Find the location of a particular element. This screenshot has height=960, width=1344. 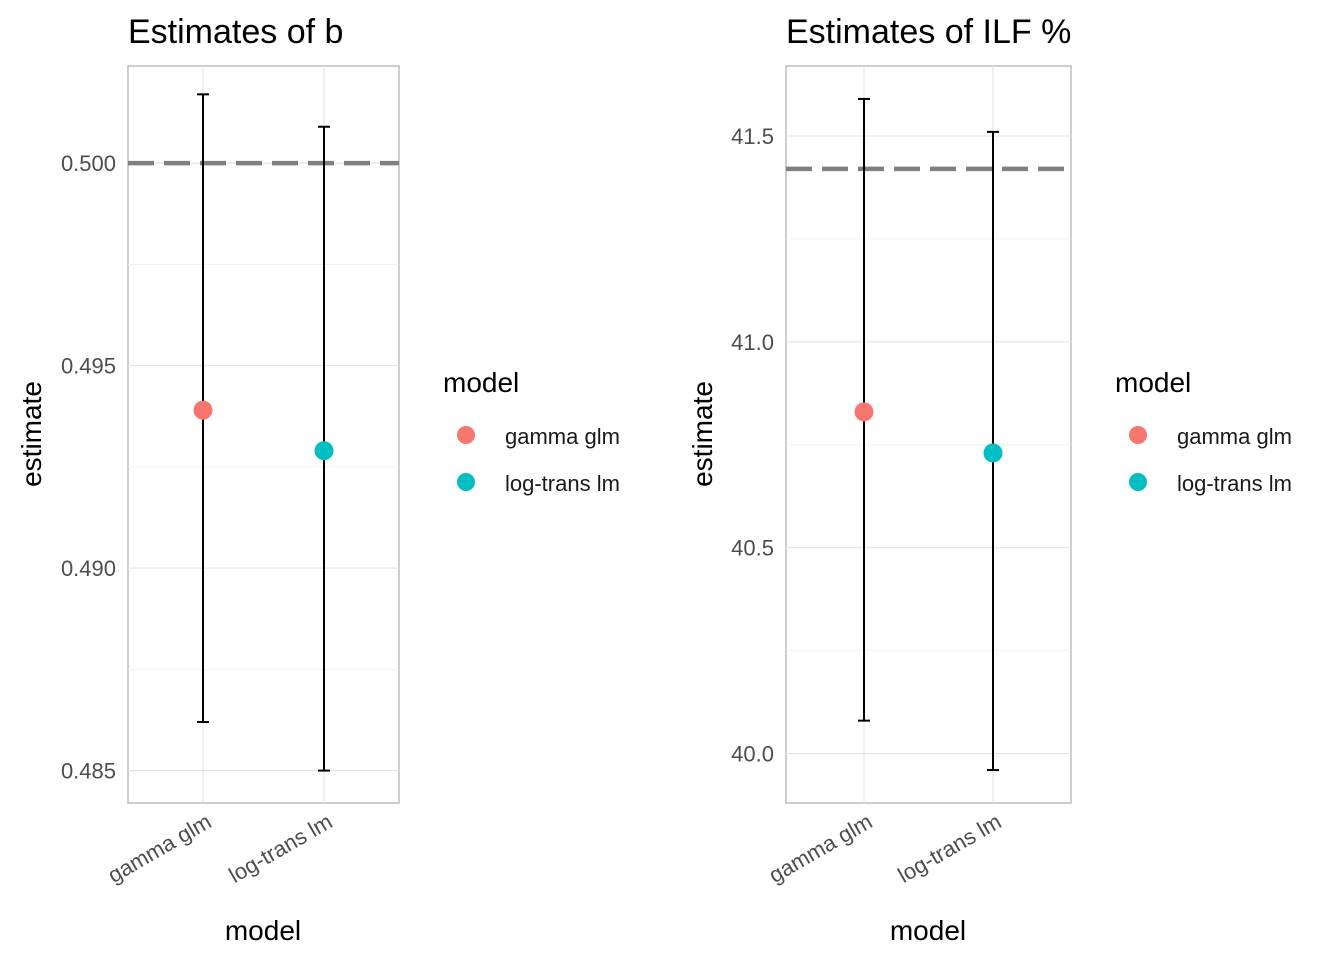

chart-title: Estimates of b is located at coordinates (235, 32).